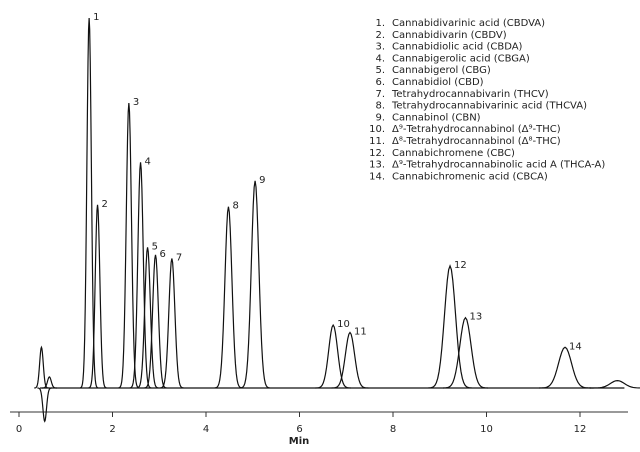 This screenshot has height=452, width=640. I want to click on legend-number: 7., so click(380, 94).